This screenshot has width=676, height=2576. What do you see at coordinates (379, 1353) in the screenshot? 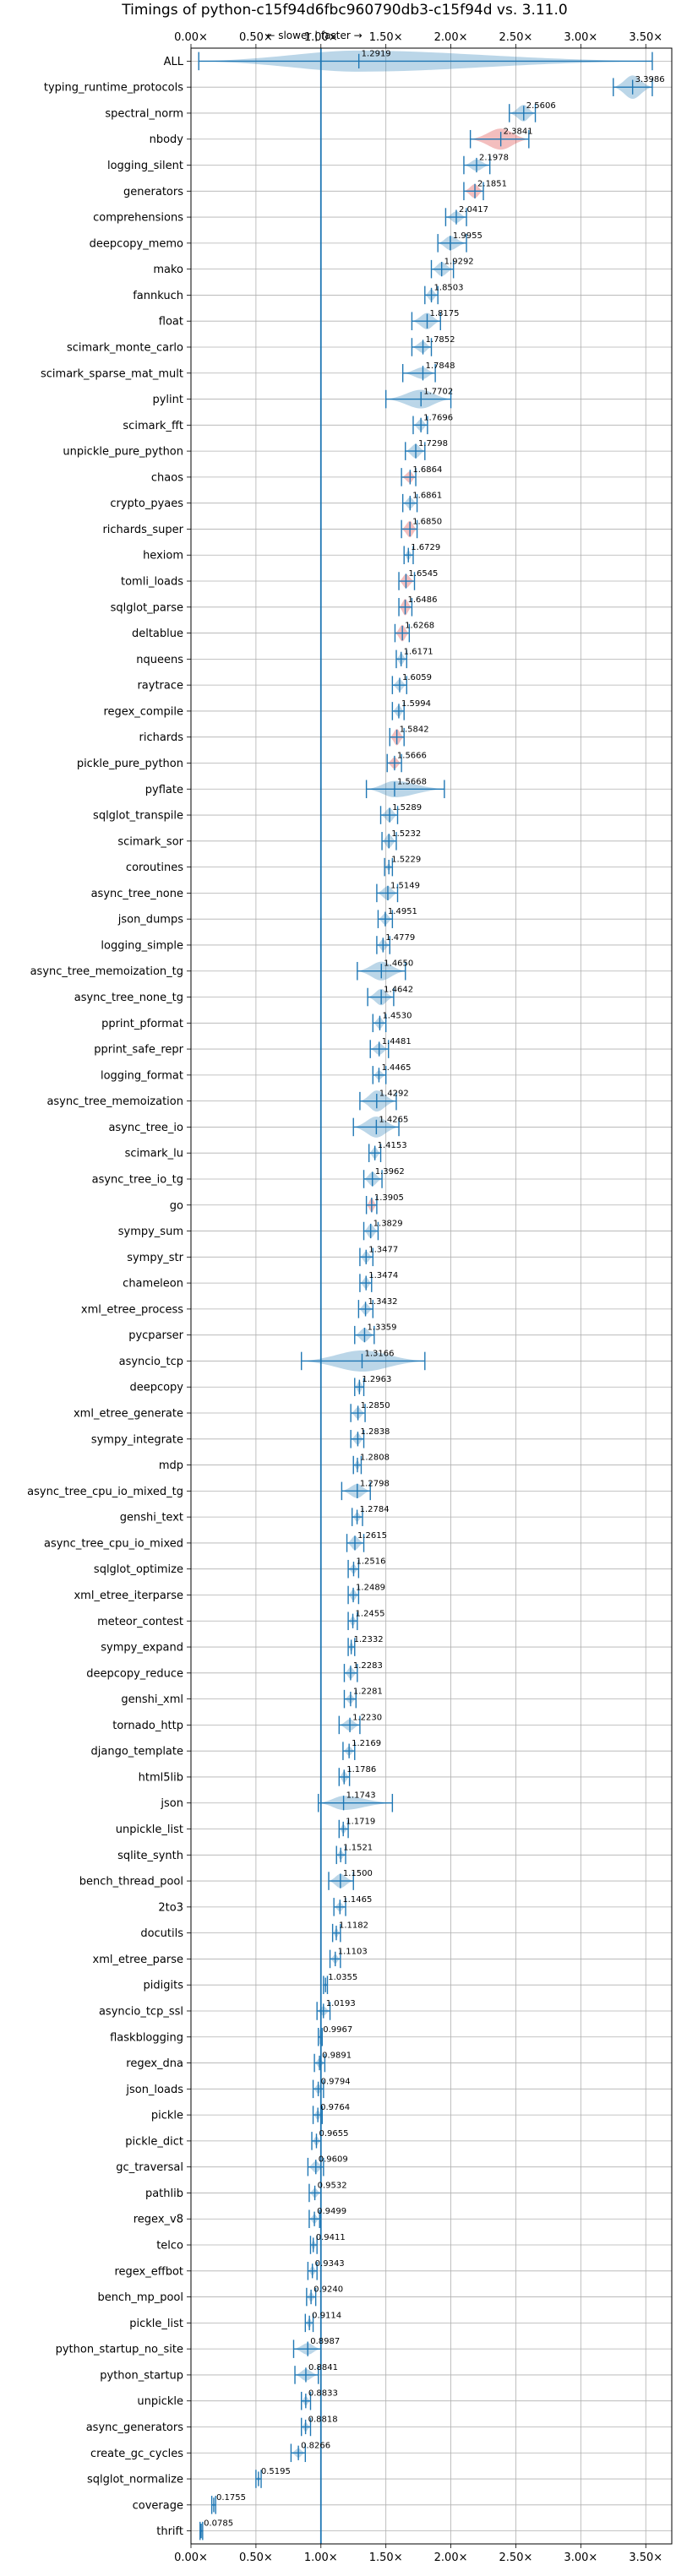
I see `value-label-asyncio_tcp: 1.3166` at bounding box center [379, 1353].